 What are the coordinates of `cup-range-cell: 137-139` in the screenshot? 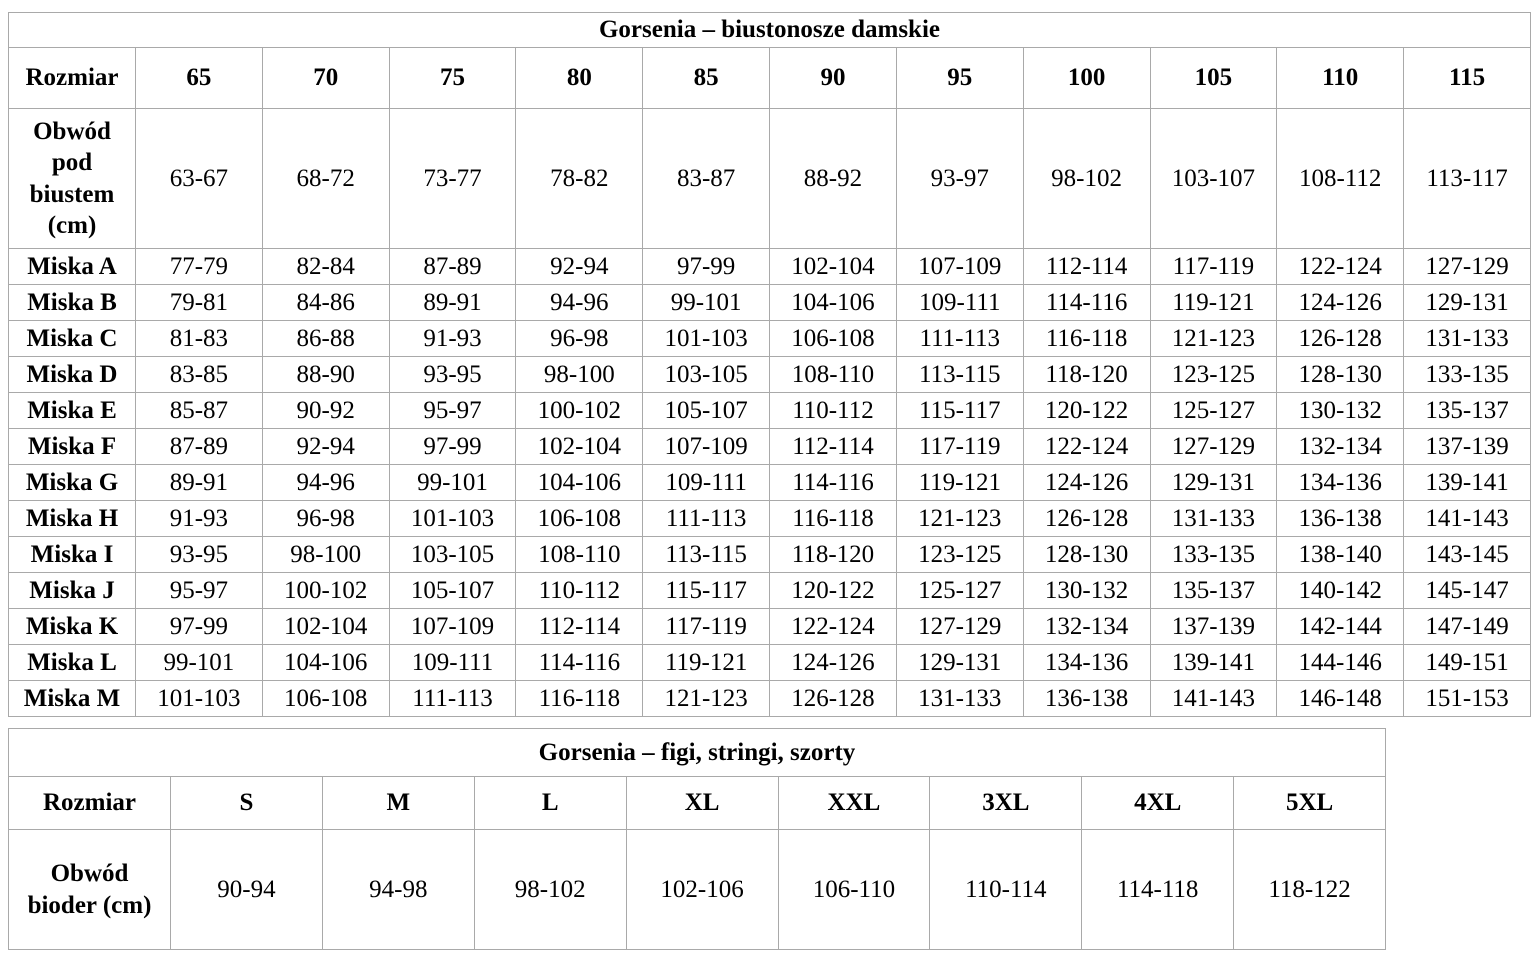 It's located at (1467, 446).